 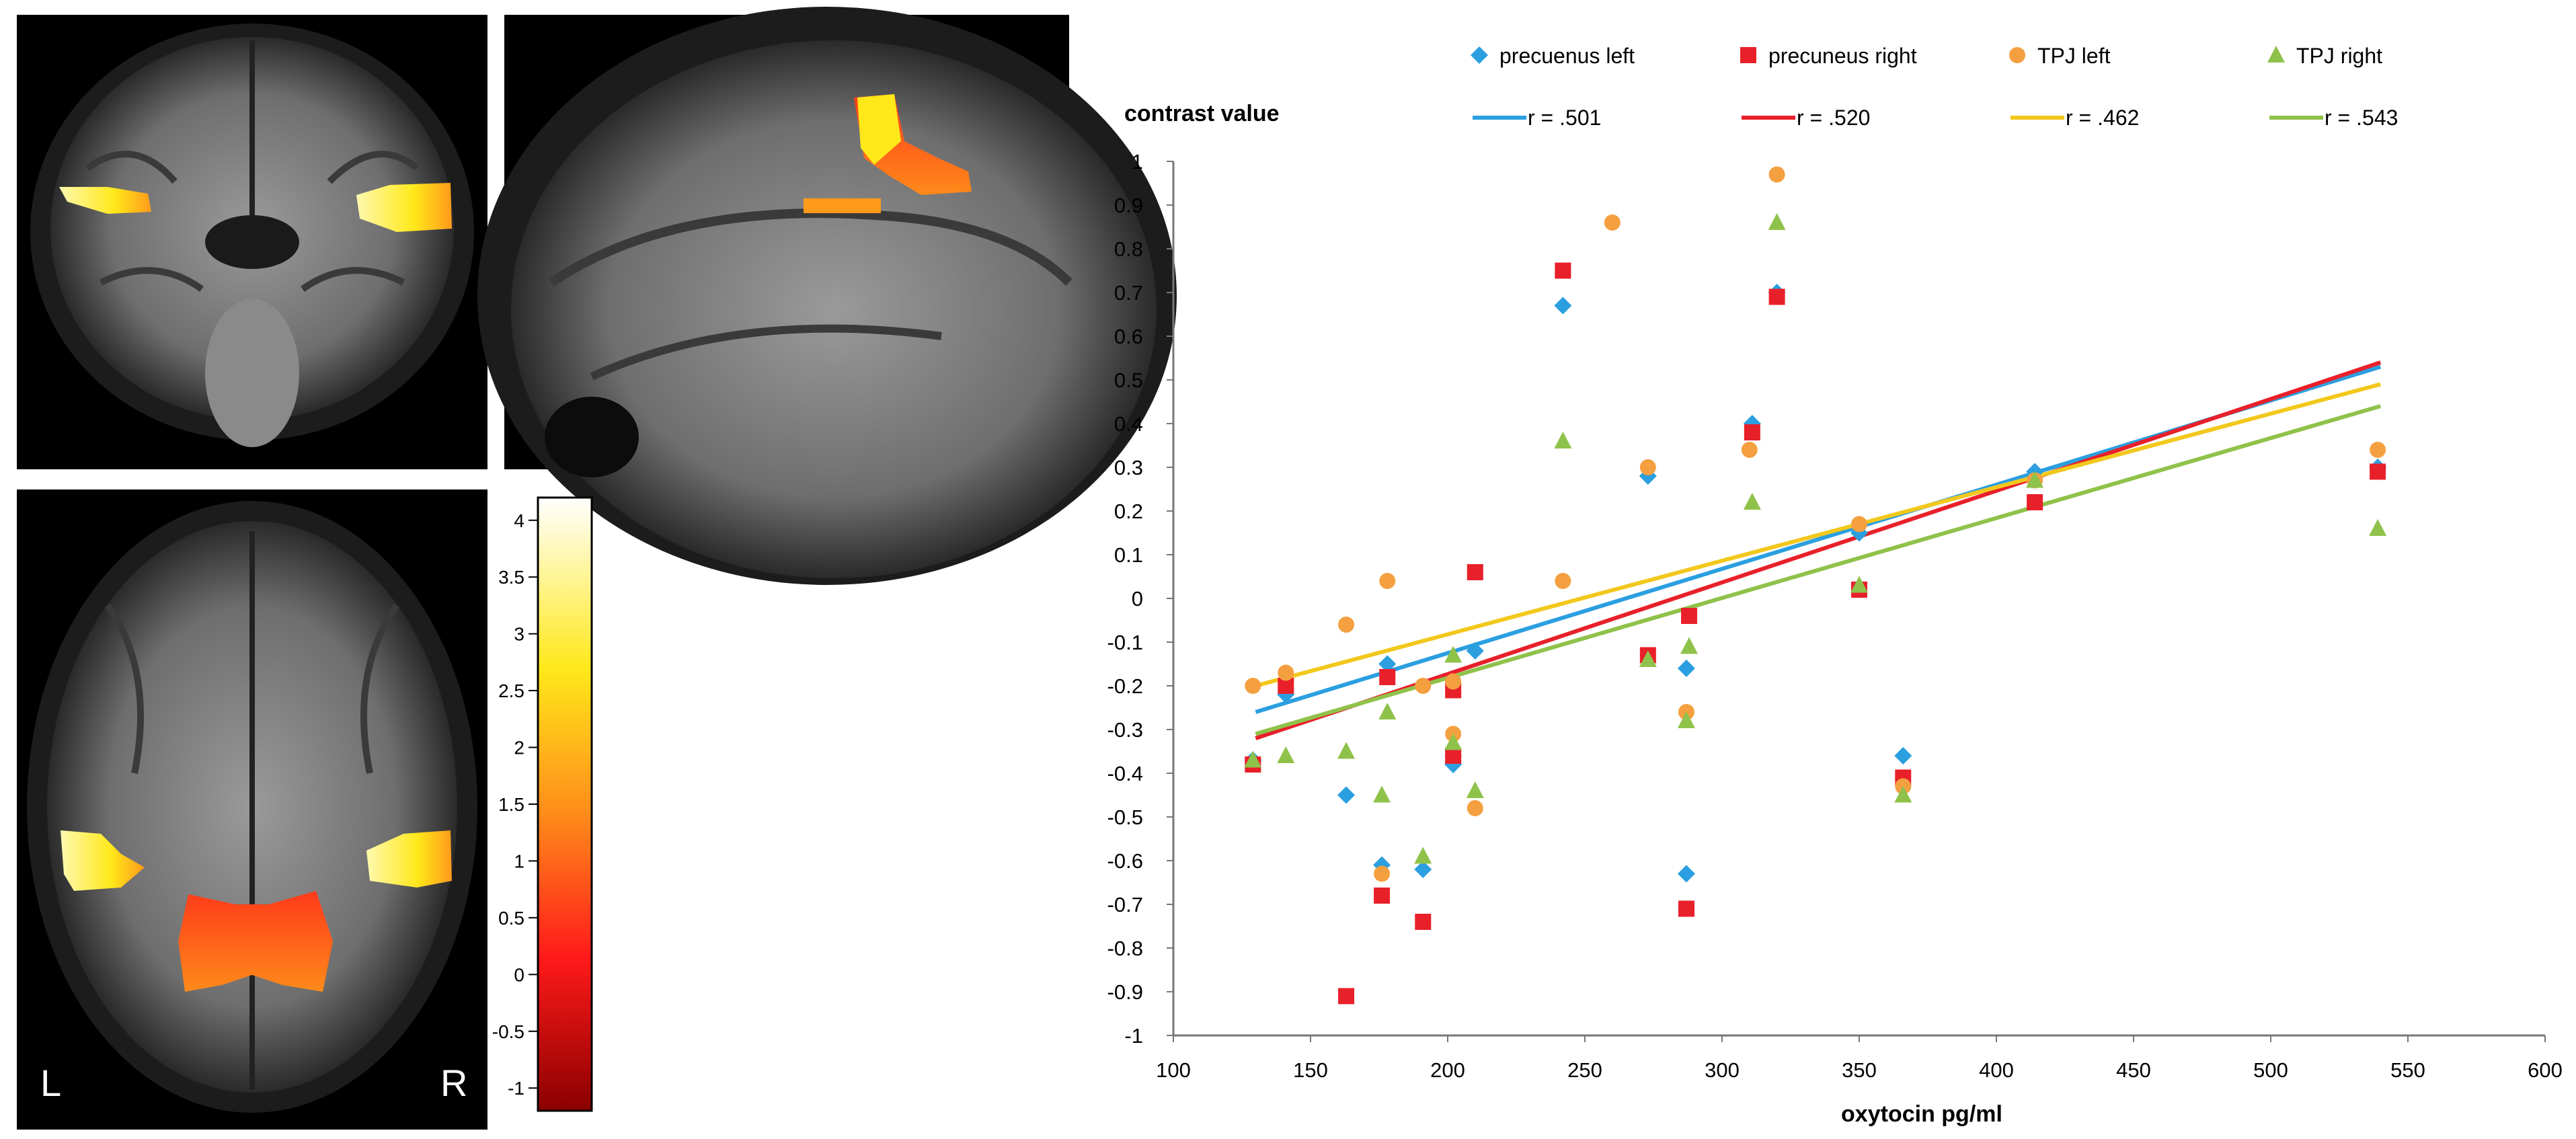 I want to click on x-tick-label: 100, so click(x=1173, y=1070).